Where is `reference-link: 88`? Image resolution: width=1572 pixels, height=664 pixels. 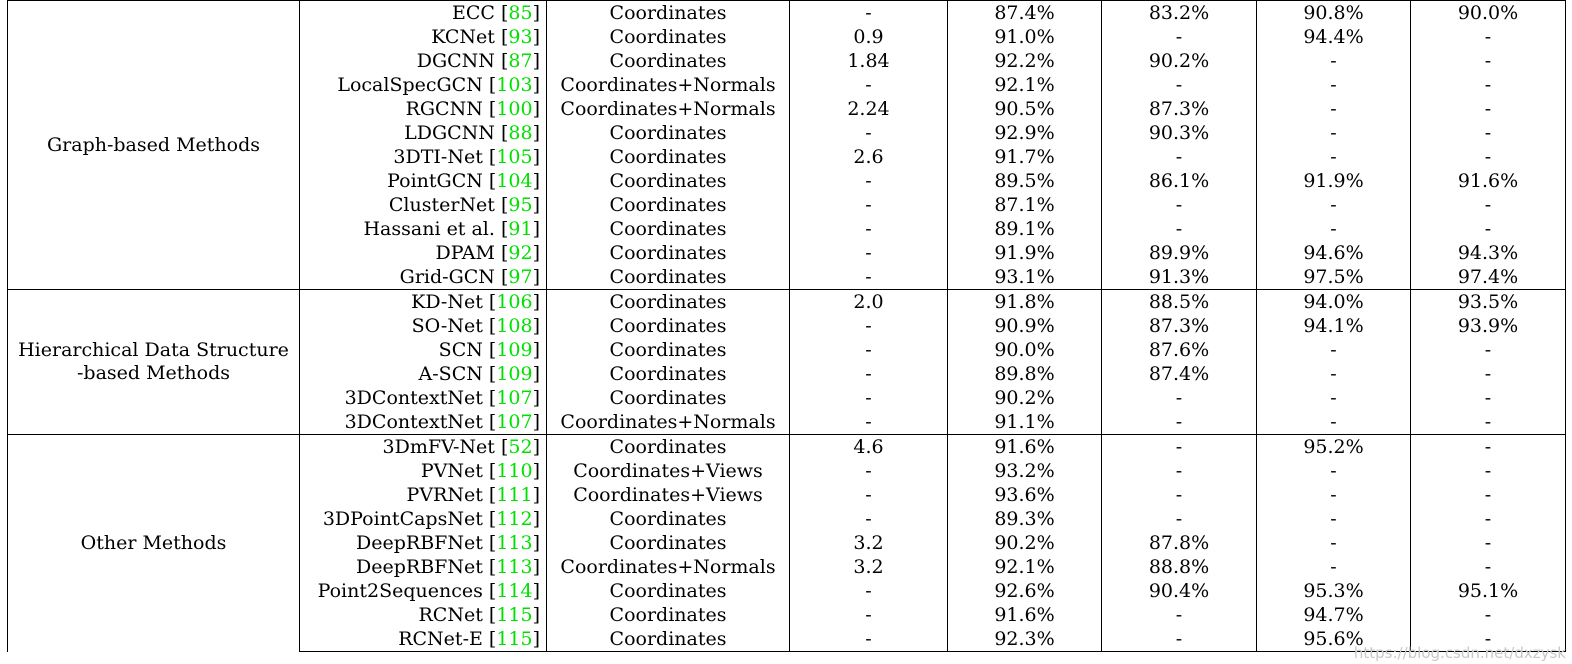 reference-link: 88 is located at coordinates (520, 133).